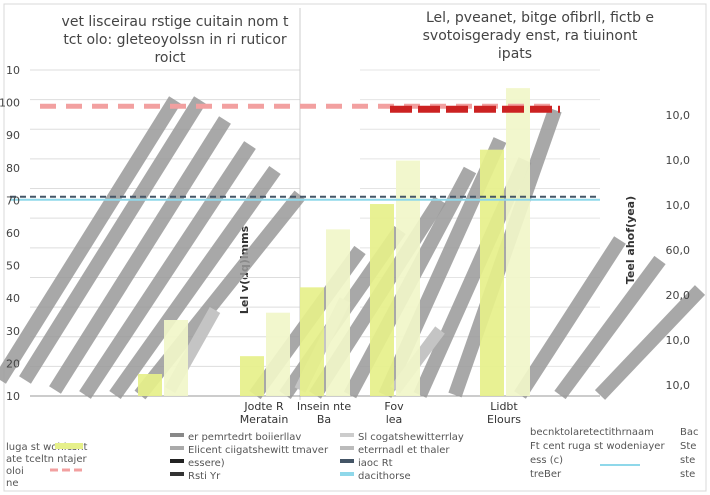  I want to click on legend-label: Sl cogatshewitterrlay, so click(411, 437).